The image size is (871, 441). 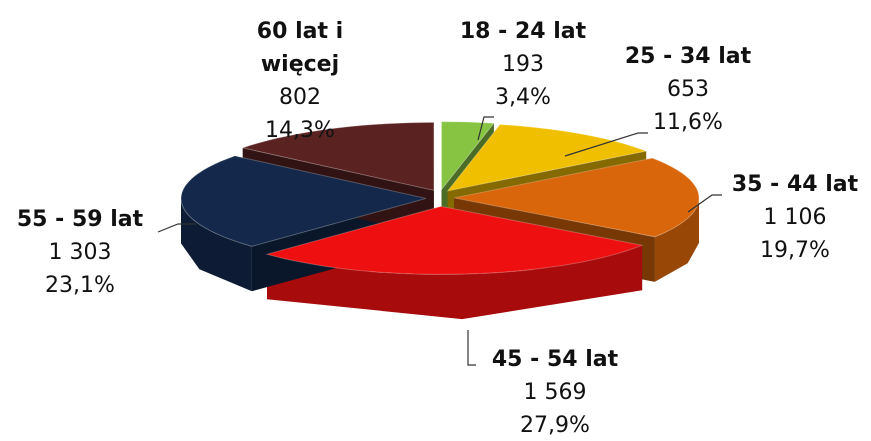 I want to click on percentage-label: 3,4%, so click(x=523, y=97).